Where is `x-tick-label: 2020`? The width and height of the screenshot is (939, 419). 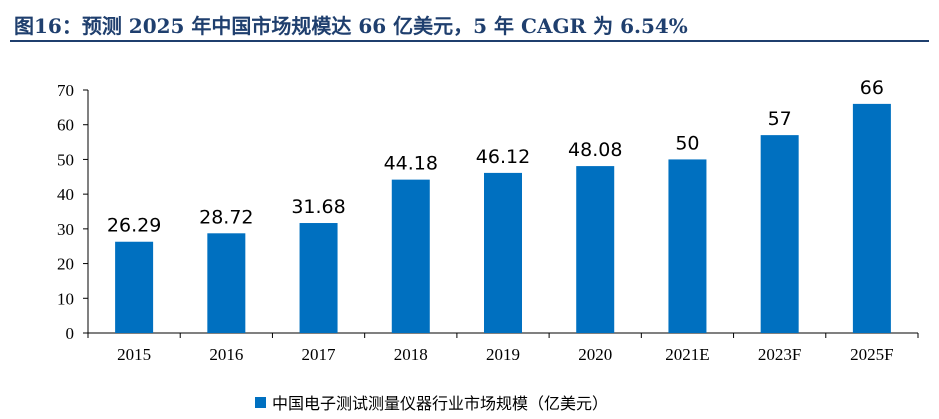 x-tick-label: 2020 is located at coordinates (595, 354).